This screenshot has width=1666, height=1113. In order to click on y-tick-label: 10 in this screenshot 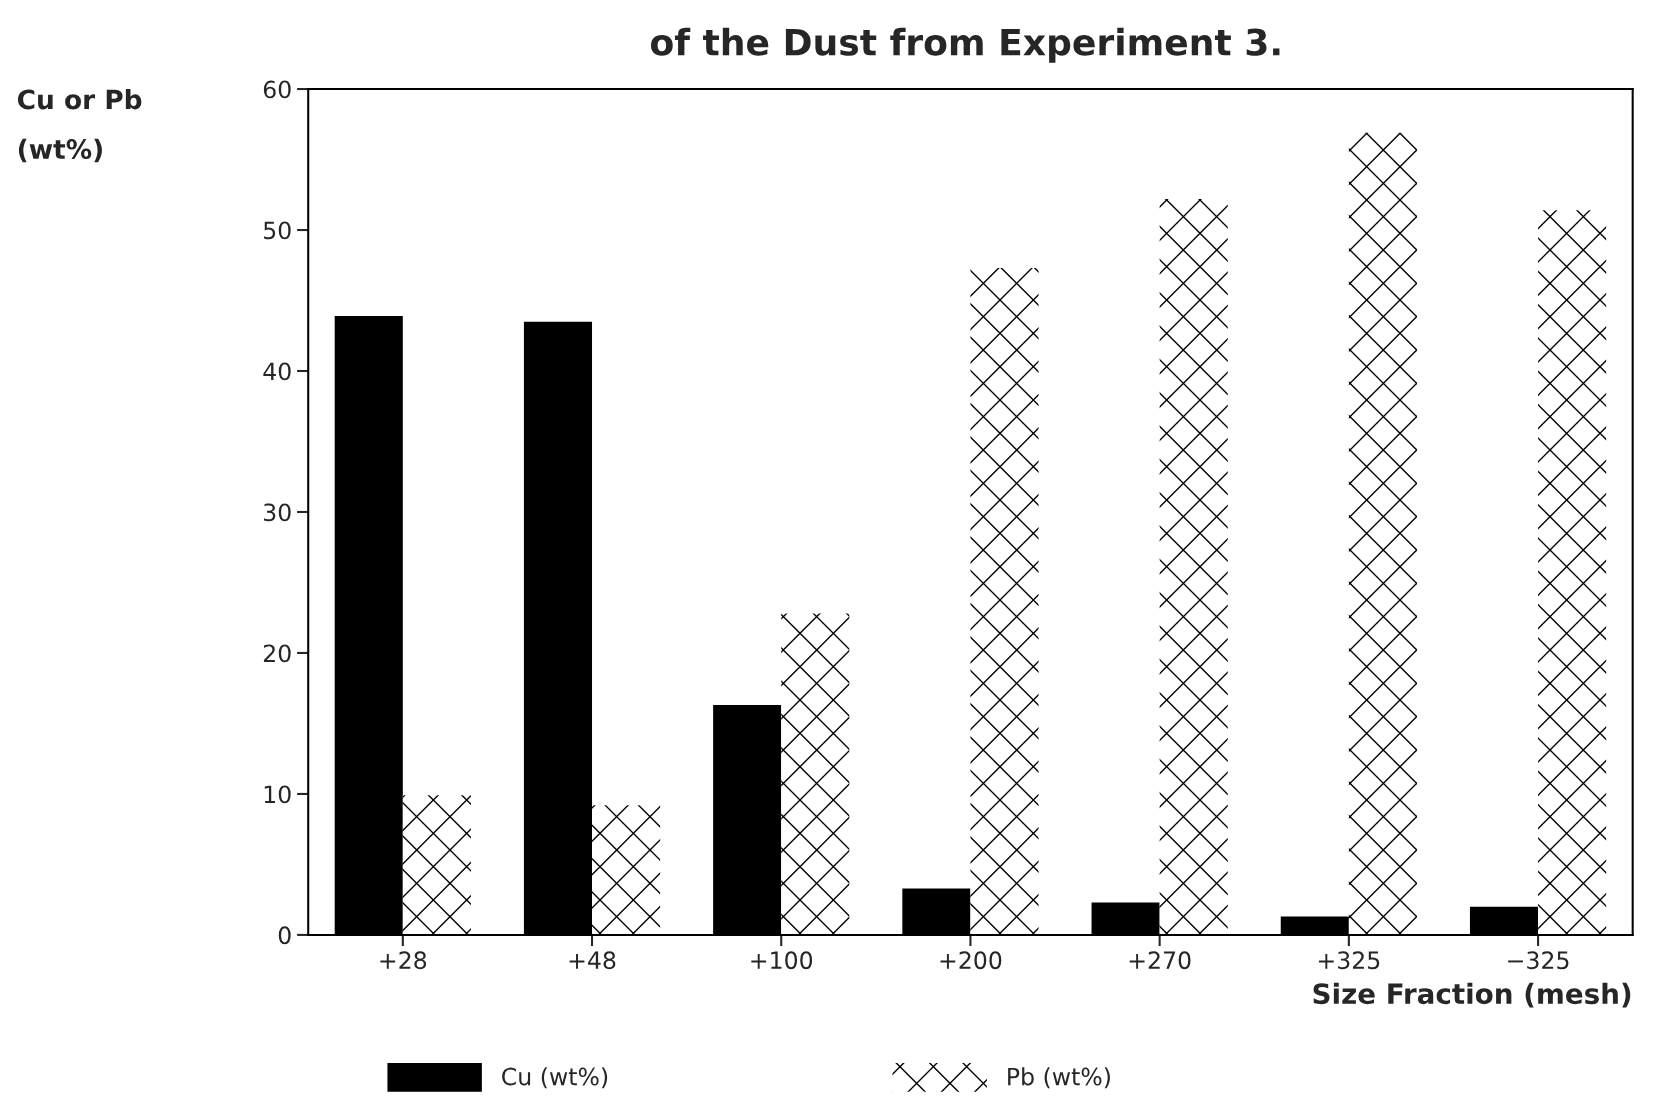, I will do `click(277, 794)`.